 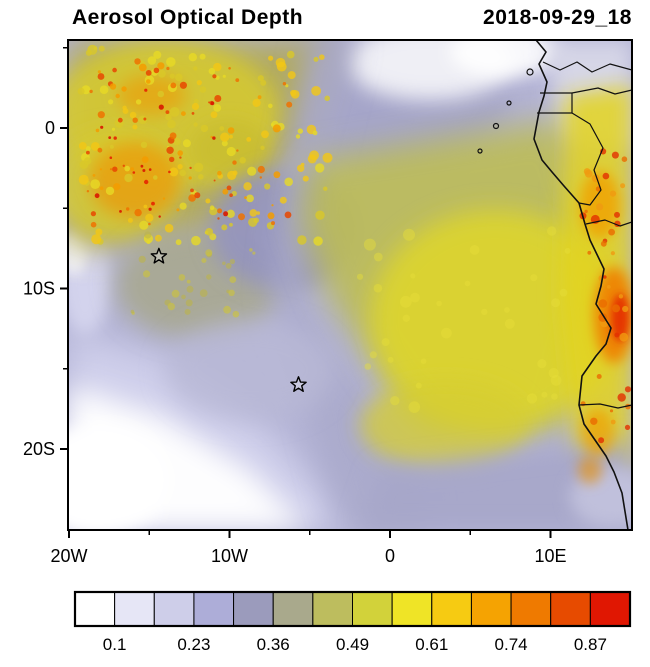 What do you see at coordinates (115, 644) in the screenshot?
I see `colorbar-tick-label: 0.1` at bounding box center [115, 644].